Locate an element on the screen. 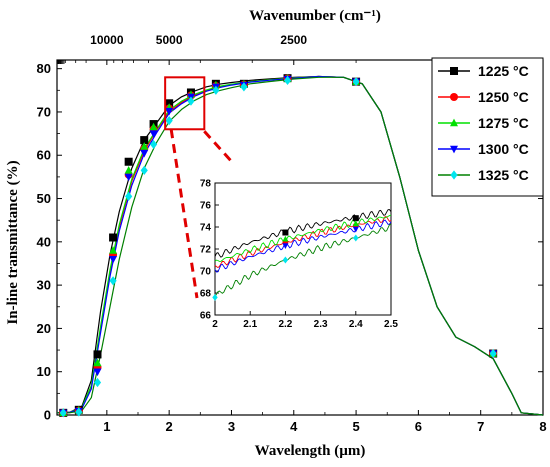  y-tick-label: 20 is located at coordinates (44, 328).